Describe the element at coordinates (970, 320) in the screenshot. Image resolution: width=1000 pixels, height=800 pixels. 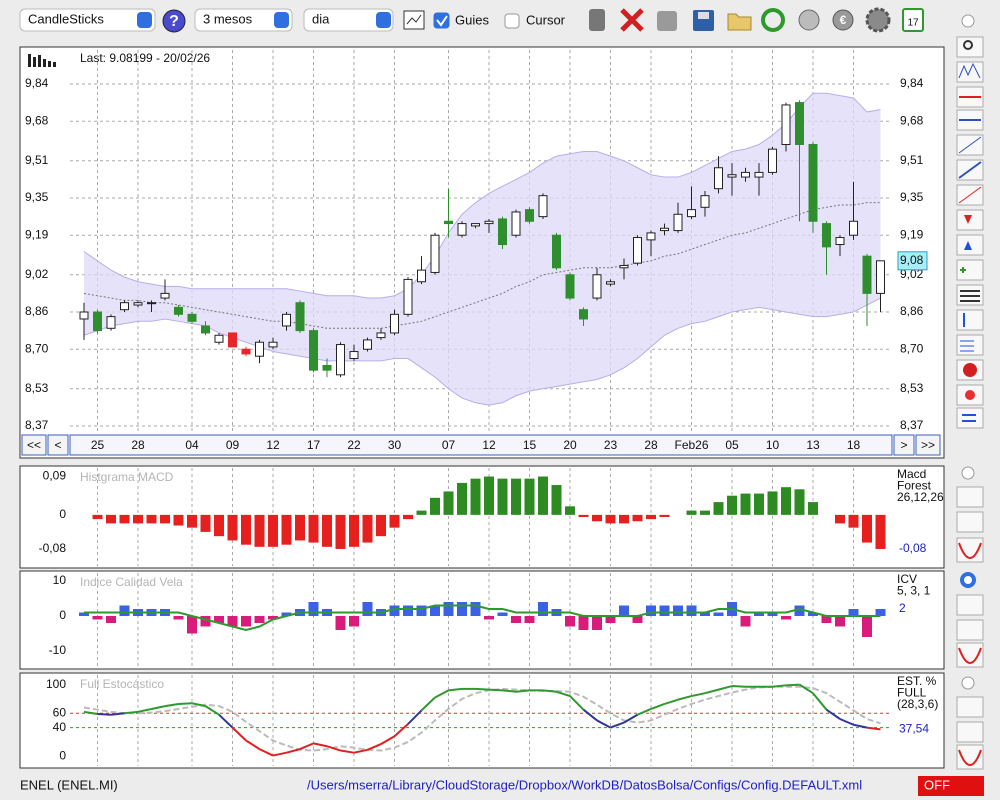
I see `scale-button` at that location.